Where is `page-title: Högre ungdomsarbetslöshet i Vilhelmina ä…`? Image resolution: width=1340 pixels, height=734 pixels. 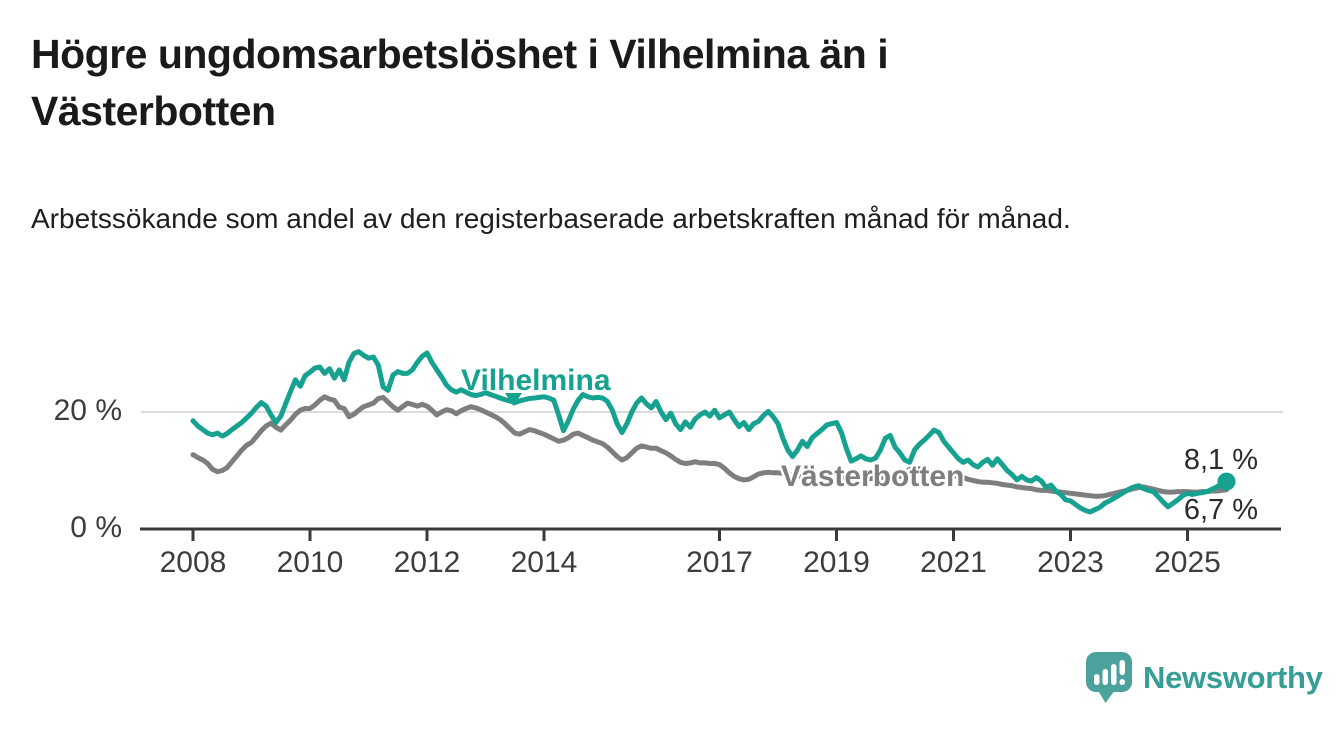 page-title: Högre ungdomsarbetslöshet i Vilhelmina ä… is located at coordinates (460, 82).